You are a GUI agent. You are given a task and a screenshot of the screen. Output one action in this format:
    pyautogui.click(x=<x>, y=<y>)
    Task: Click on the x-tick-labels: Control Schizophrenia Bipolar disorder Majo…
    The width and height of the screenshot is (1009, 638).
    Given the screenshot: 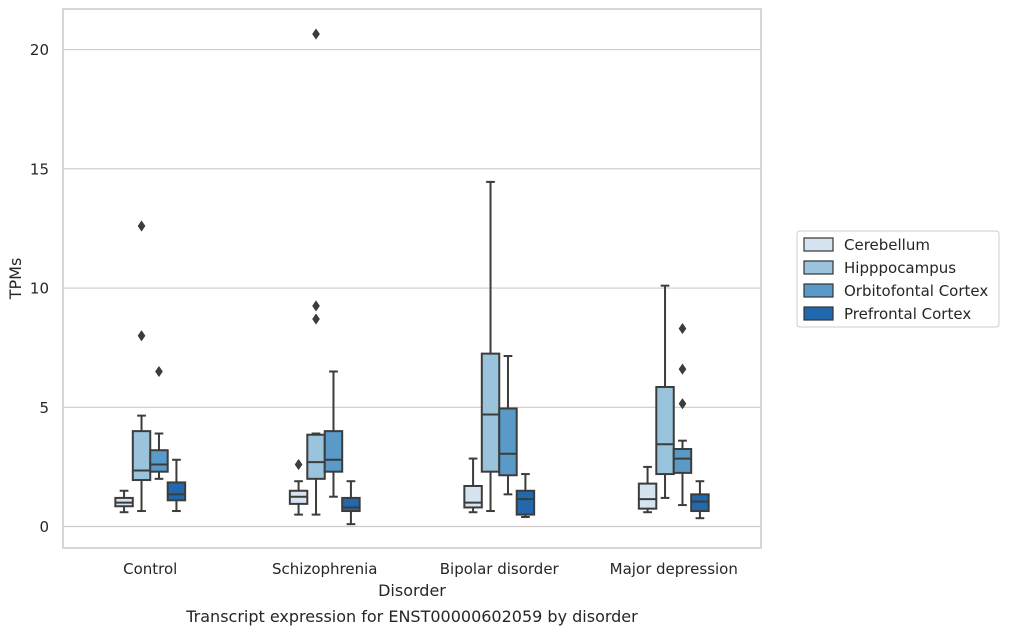 What is the action you would take?
    pyautogui.click(x=430, y=569)
    